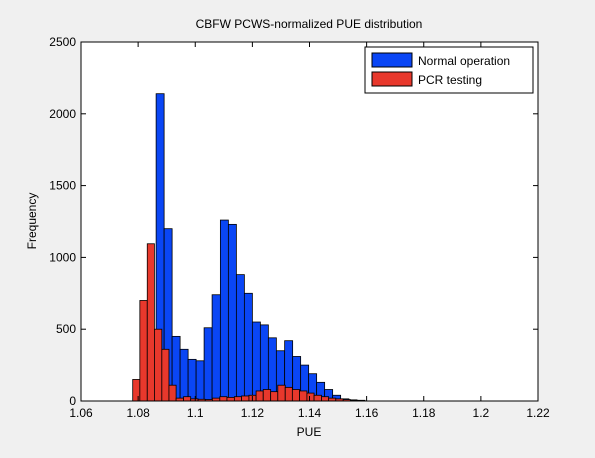 This screenshot has height=458, width=595. I want to click on x-tick-label: 1.06, so click(81, 413).